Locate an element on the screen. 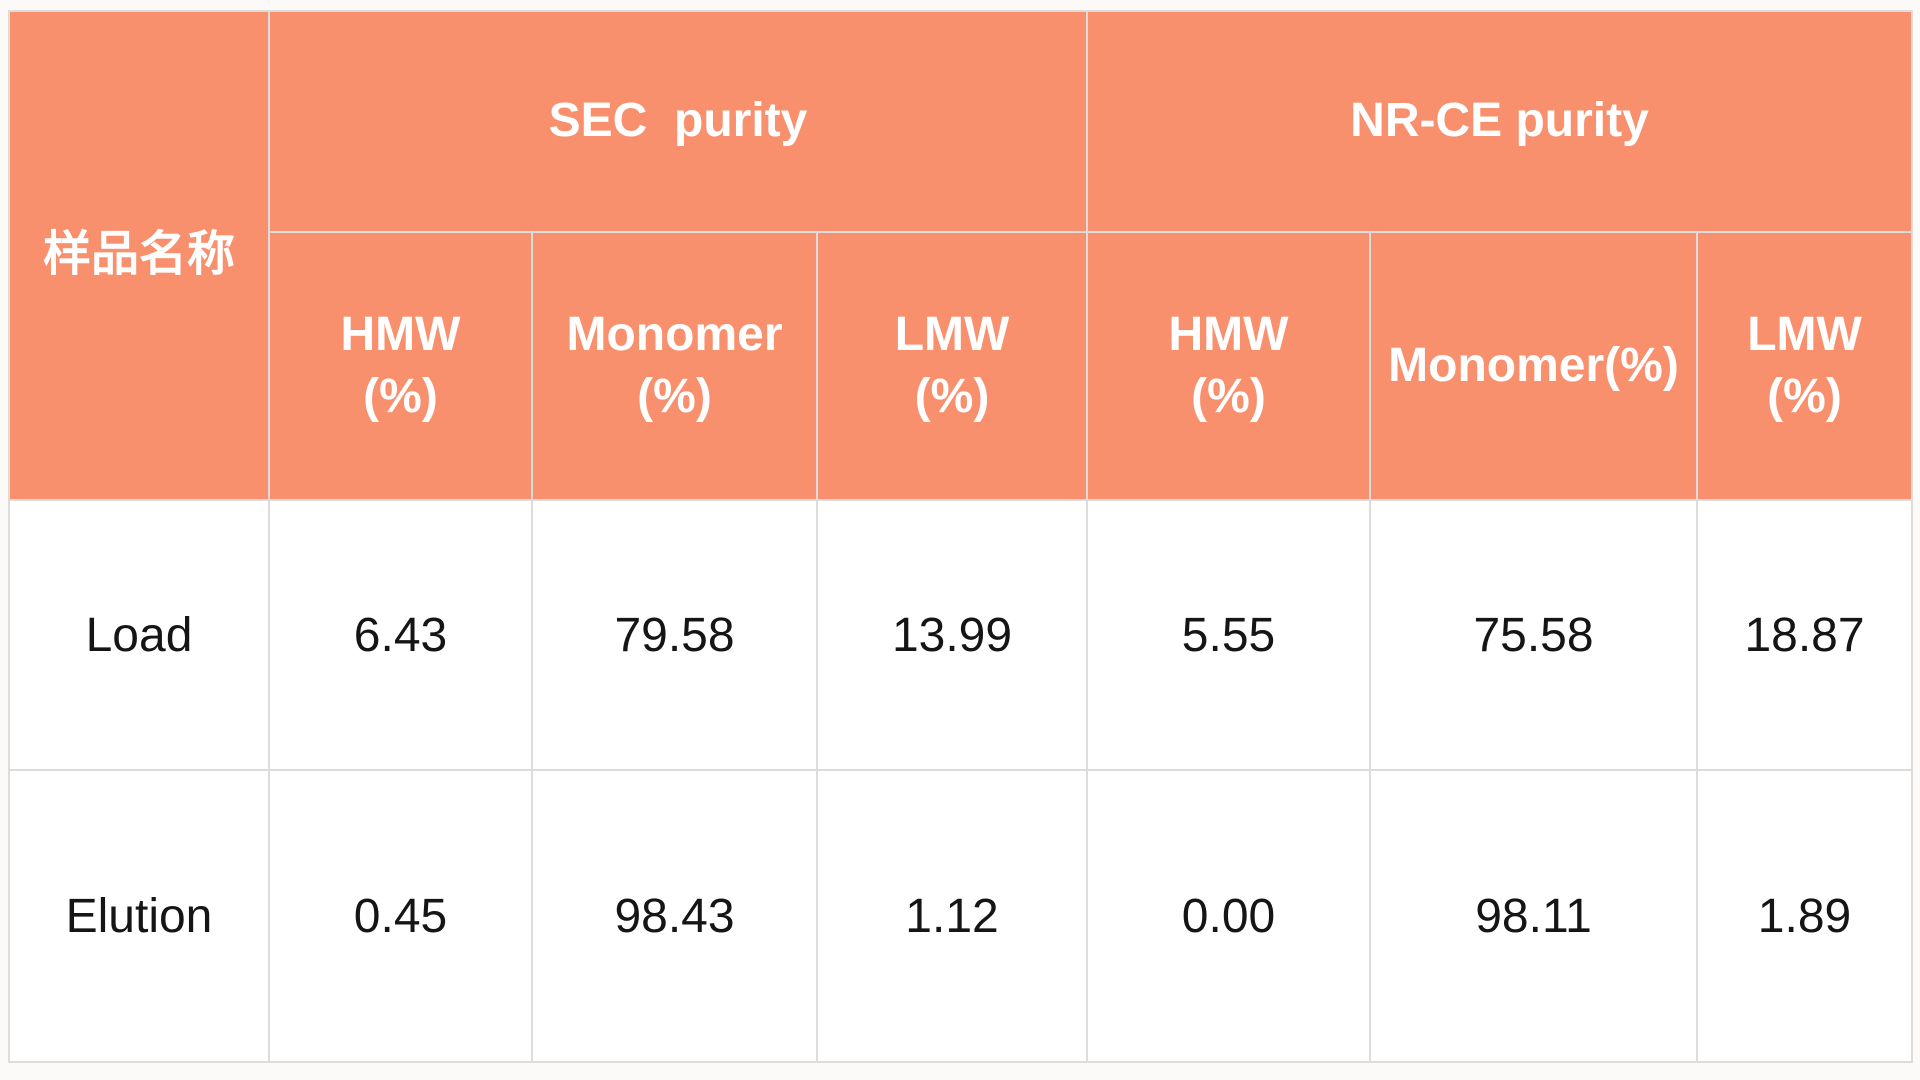 The height and width of the screenshot is (1080, 1920). corner-header-sample-name: 样品名称 is located at coordinates (139, 255).